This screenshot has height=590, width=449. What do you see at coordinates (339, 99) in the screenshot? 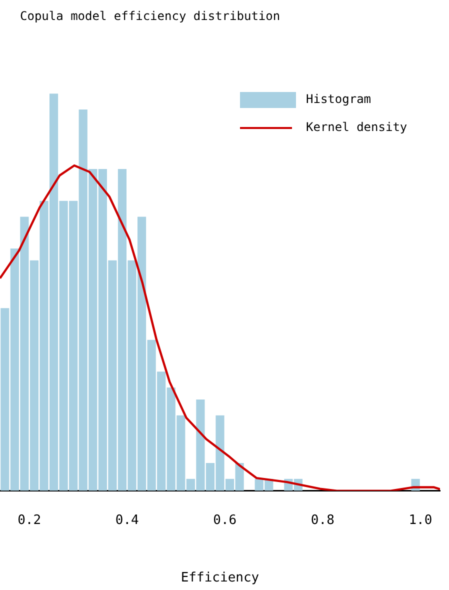
I see `legend-label: Histogram` at bounding box center [339, 99].